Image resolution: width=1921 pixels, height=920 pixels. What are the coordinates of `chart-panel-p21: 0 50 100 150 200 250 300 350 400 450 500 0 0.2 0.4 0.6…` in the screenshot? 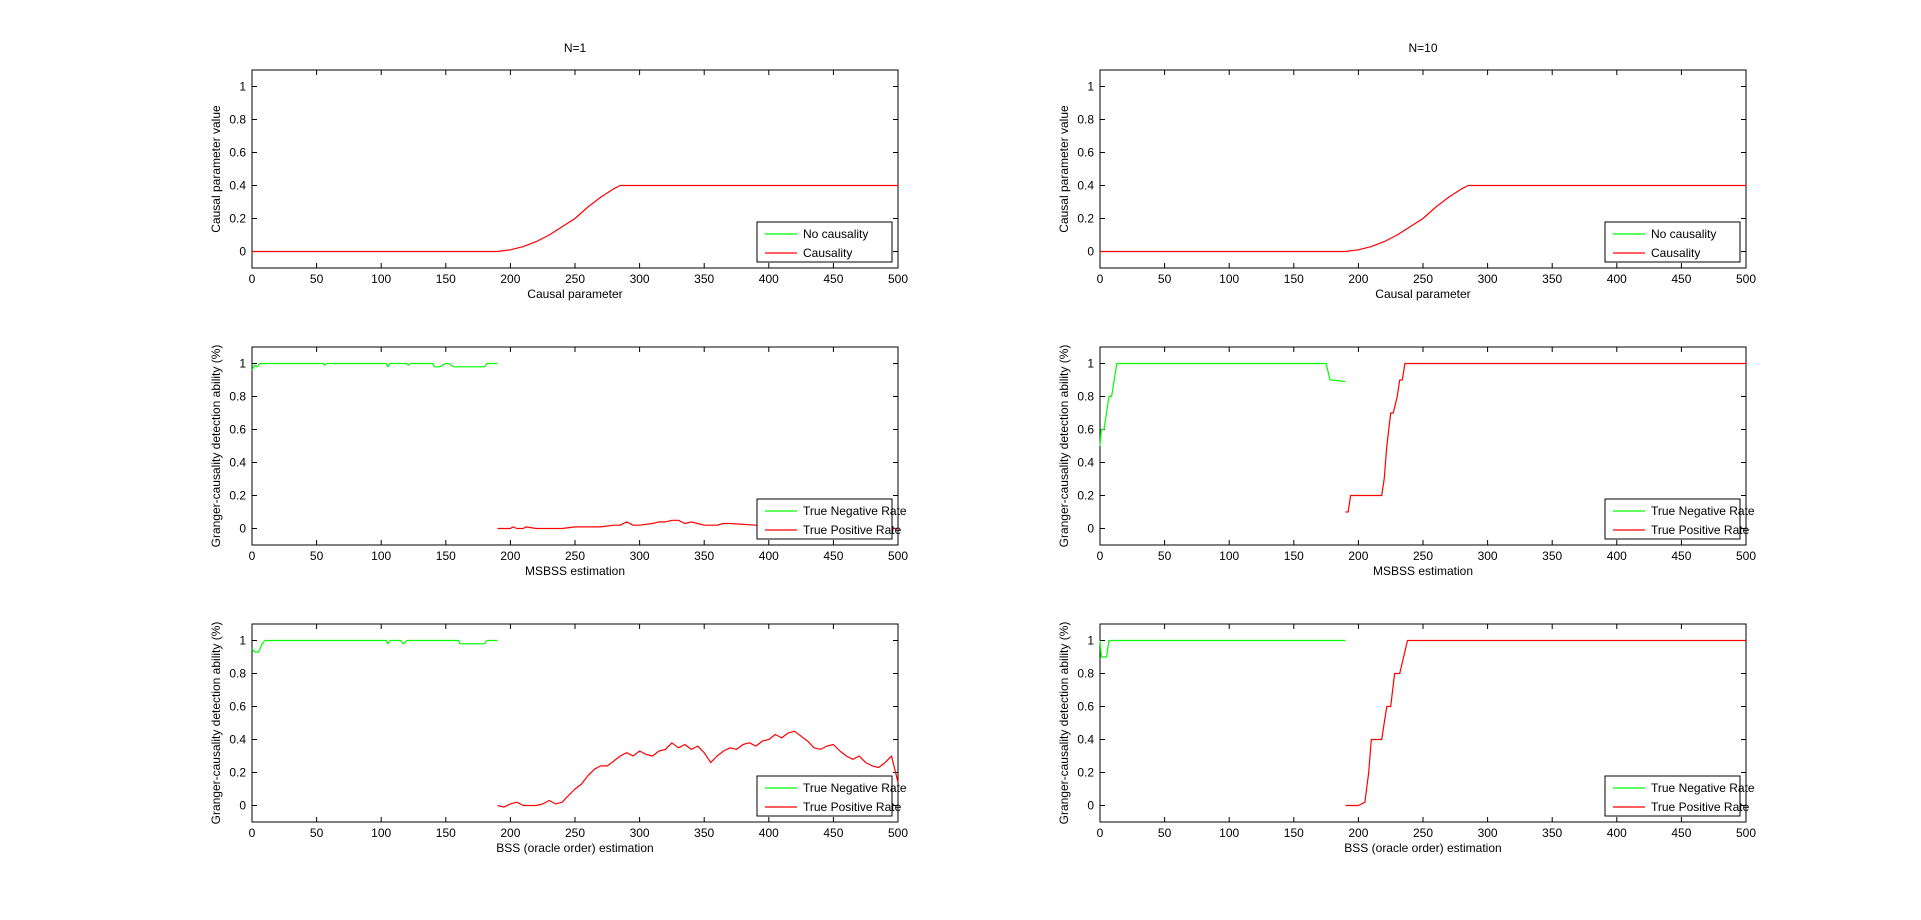 It's located at (558, 461).